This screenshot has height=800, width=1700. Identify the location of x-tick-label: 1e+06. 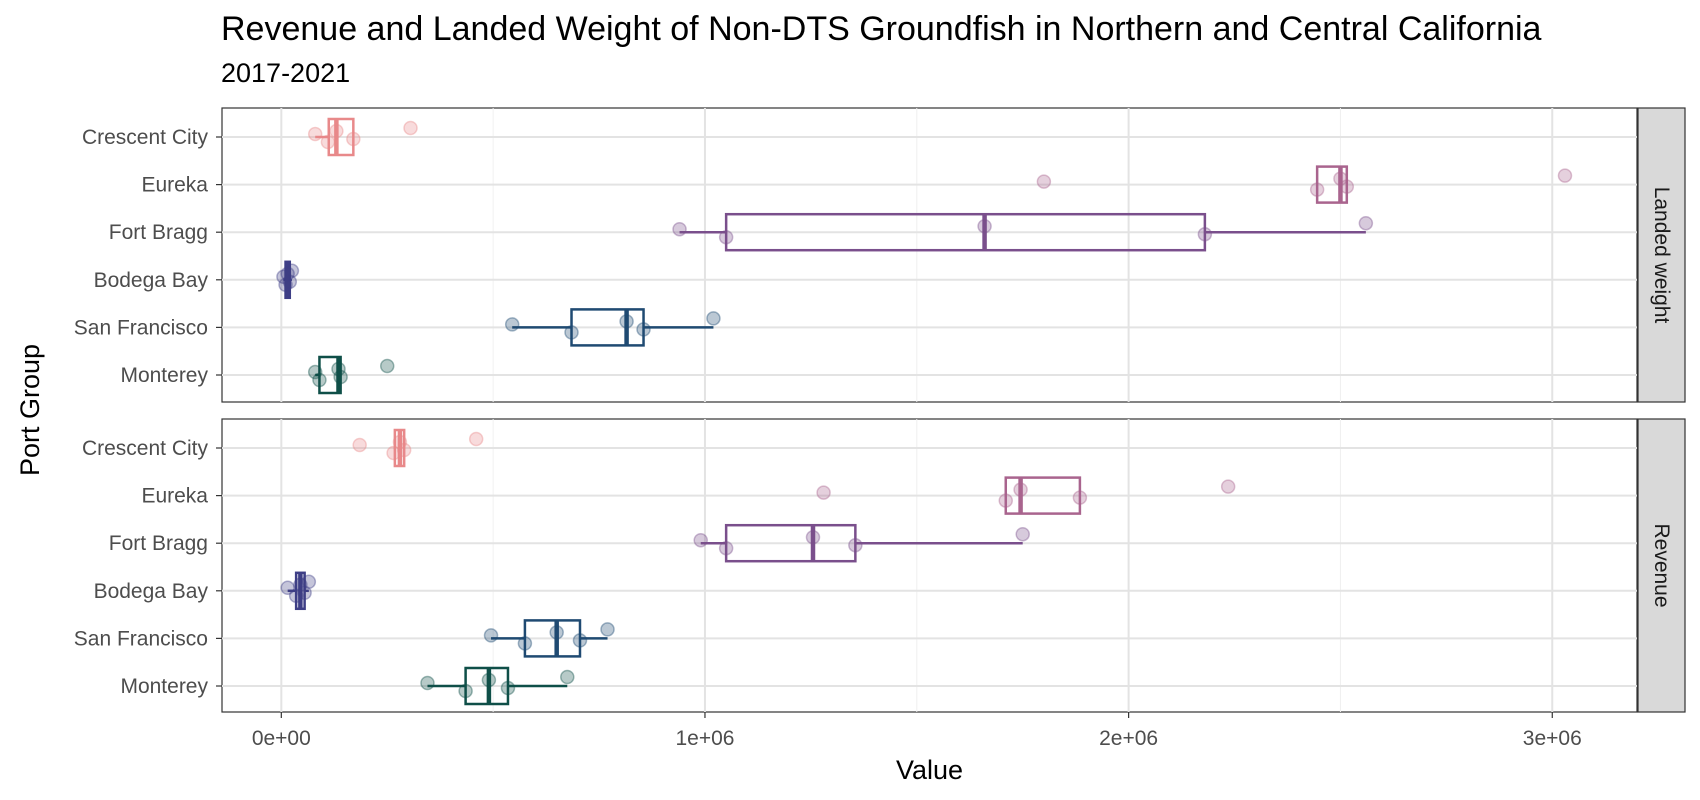
(704, 738).